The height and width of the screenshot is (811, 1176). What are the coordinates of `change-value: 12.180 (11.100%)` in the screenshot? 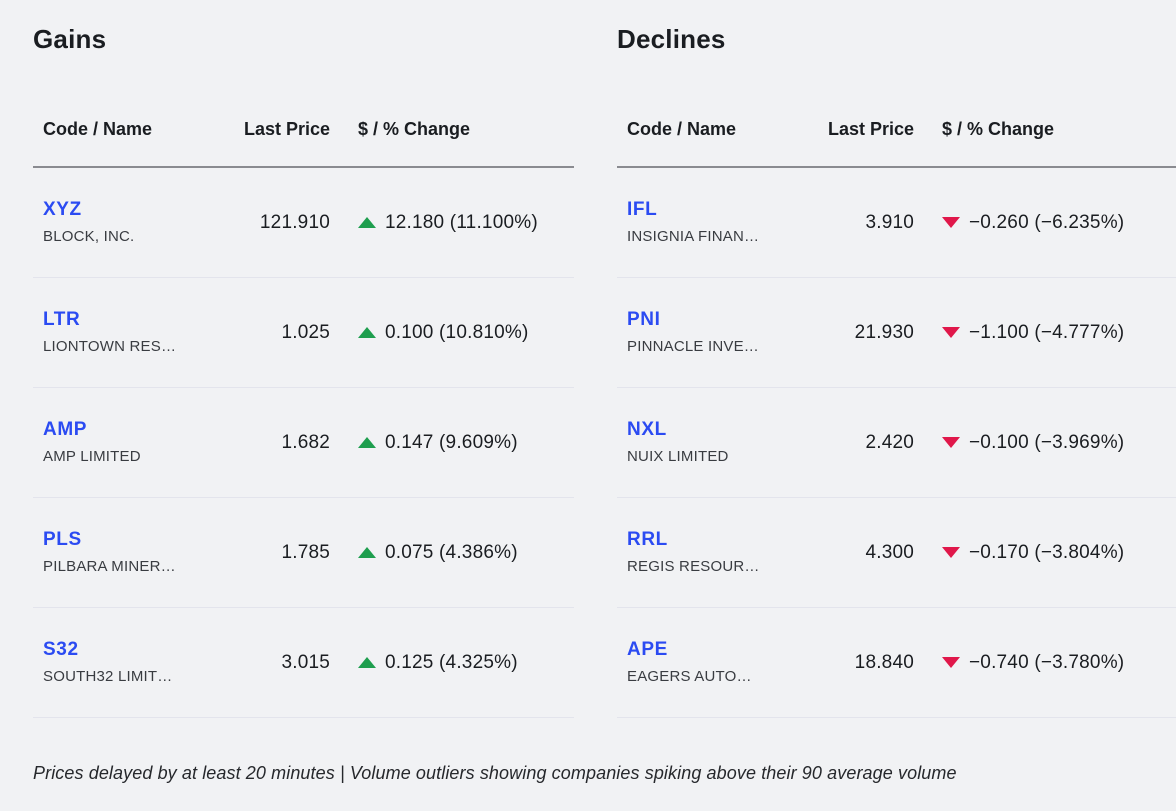 It's located at (461, 222).